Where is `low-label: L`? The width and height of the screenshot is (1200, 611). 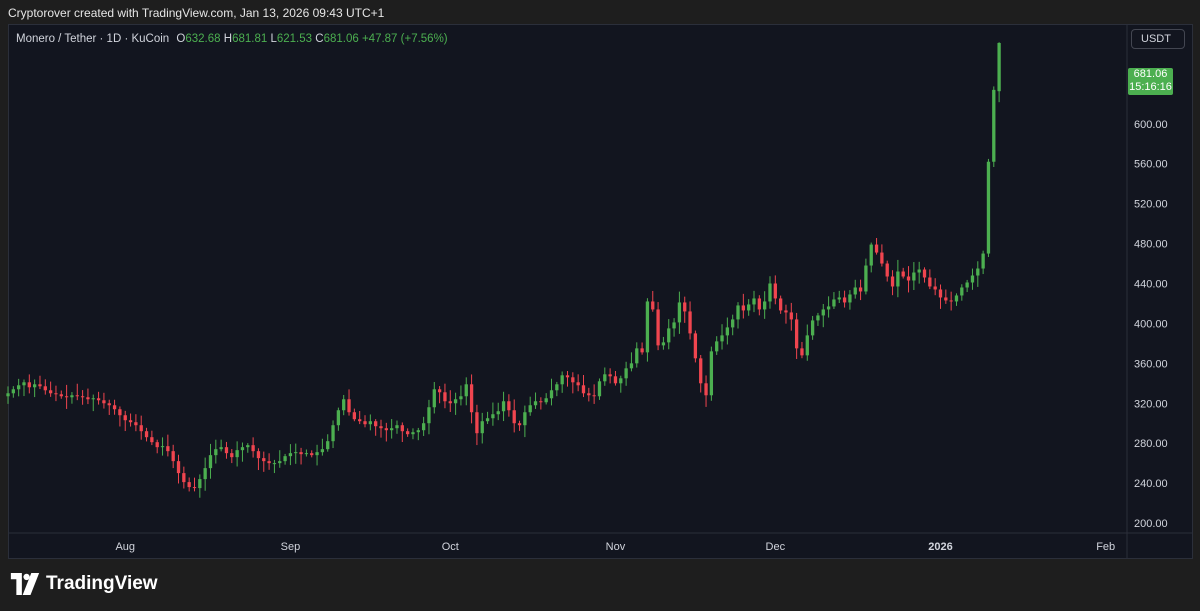
low-label: L is located at coordinates (273, 39).